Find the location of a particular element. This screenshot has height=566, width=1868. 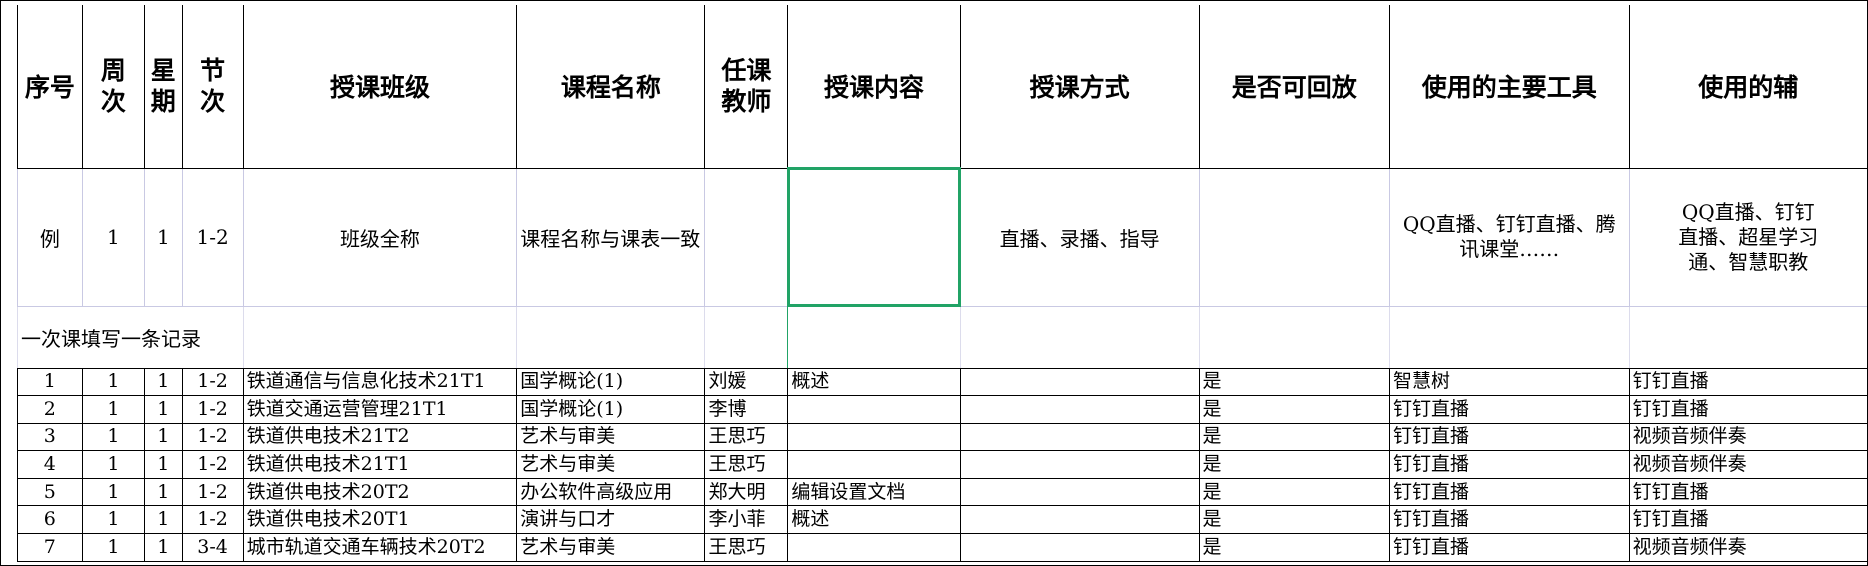

data-row: 7 1 1 3-4 城市轨道交通车辆技术20T2 艺术与审美 王思巧是钉钉直播 视频音频伴奏 is located at coordinates (942, 547).